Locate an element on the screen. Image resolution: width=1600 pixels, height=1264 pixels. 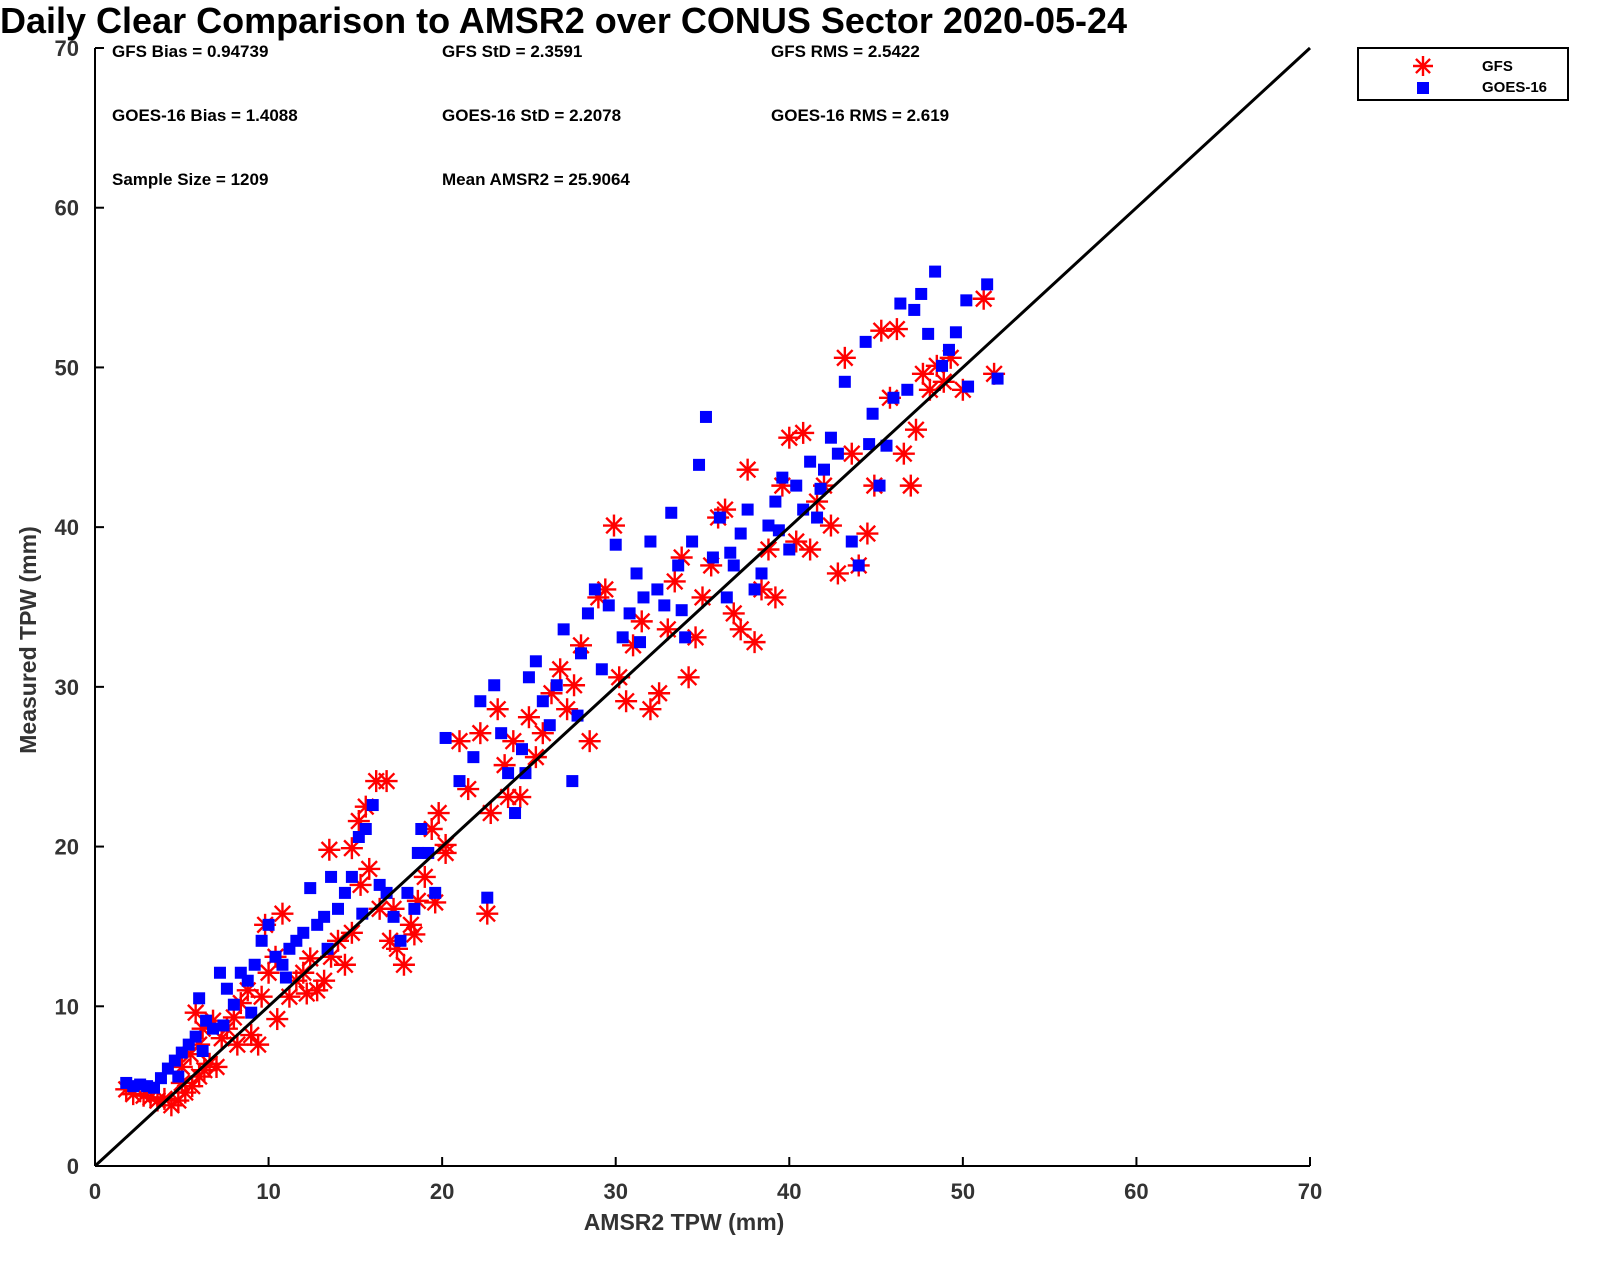
stat-sample-size: Sample Size = 1209 is located at coordinates (190, 179).